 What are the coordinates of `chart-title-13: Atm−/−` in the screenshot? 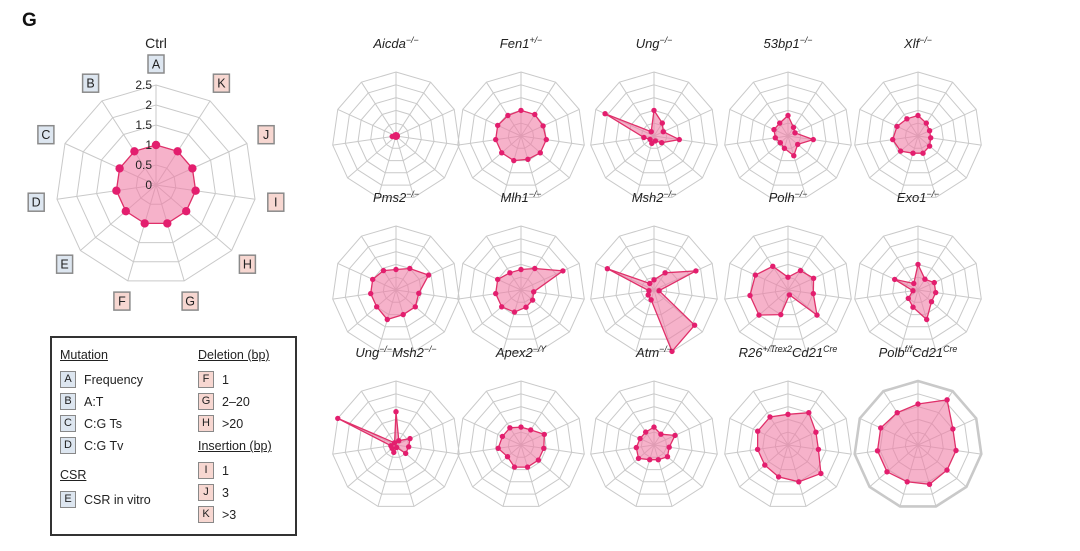 It's located at (653, 352).